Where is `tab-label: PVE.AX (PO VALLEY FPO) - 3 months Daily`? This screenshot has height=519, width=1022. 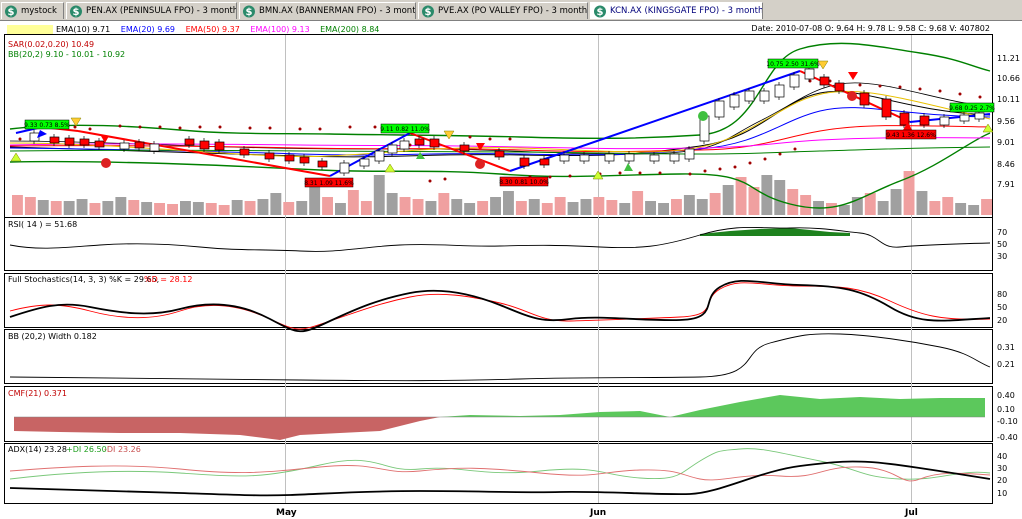 tab-label: PVE.AX (PO VALLEY FPO) - 3 months Daily is located at coordinates (513, 11).